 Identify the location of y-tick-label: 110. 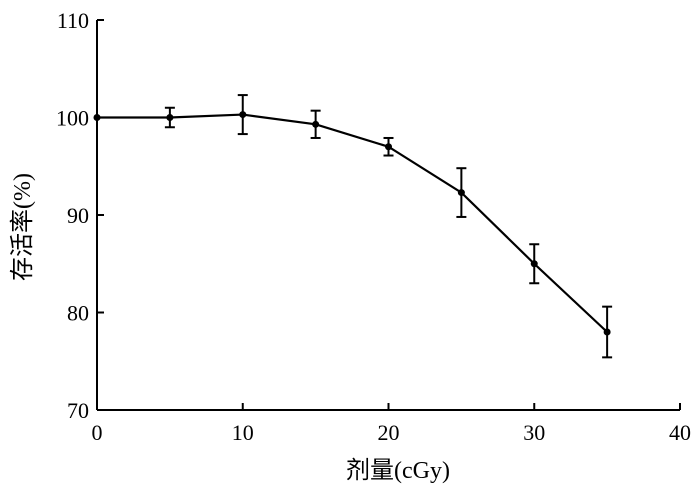
(73, 20).